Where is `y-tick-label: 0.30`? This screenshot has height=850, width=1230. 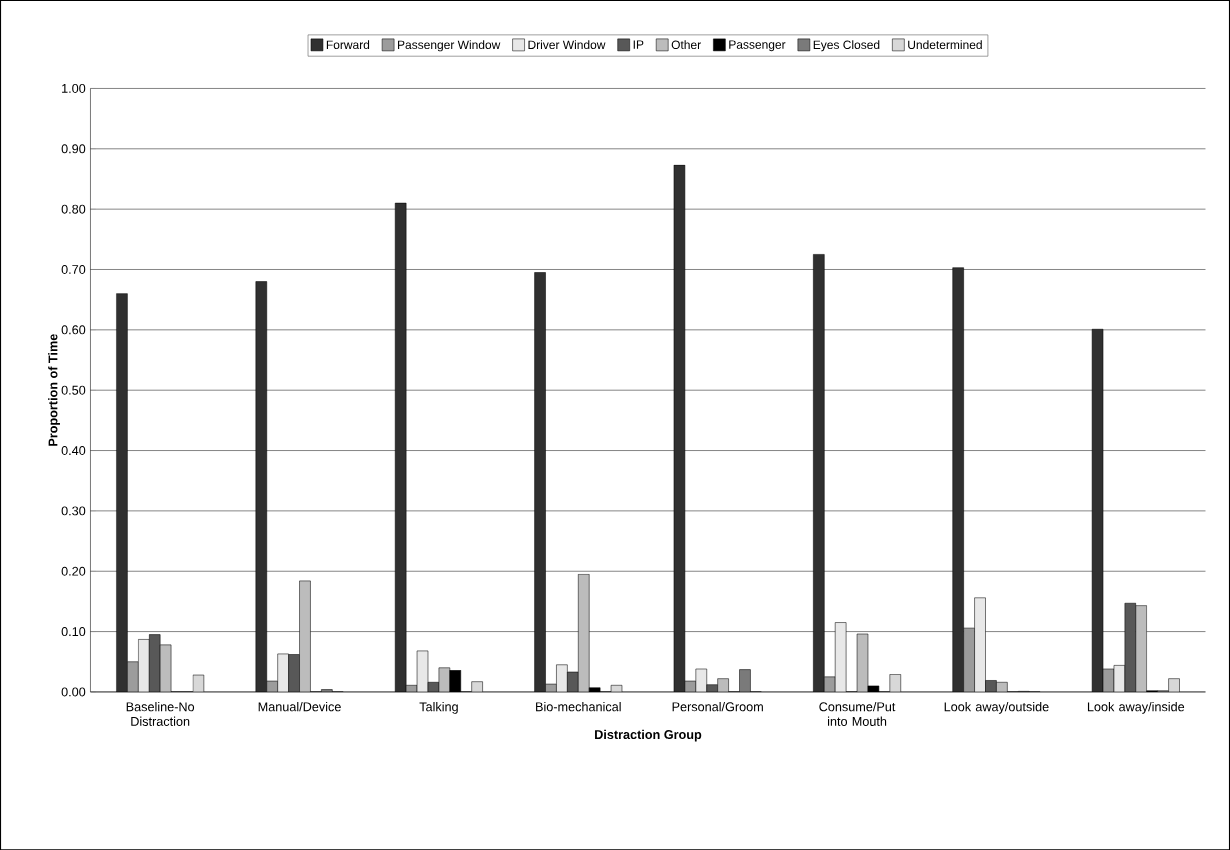 y-tick-label: 0.30 is located at coordinates (73, 511).